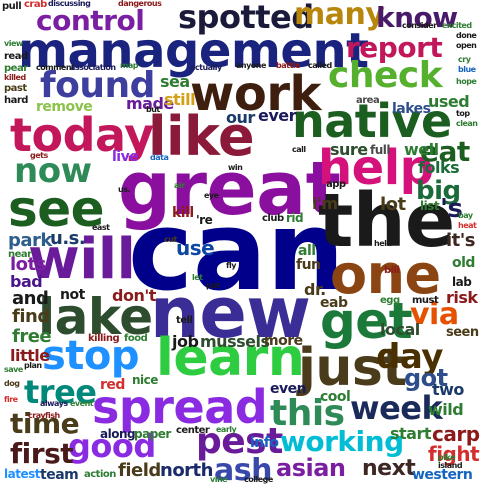 The width and height of the screenshot is (480, 492). What do you see at coordinates (386, 221) in the screenshot?
I see `word-the: the` at bounding box center [386, 221].